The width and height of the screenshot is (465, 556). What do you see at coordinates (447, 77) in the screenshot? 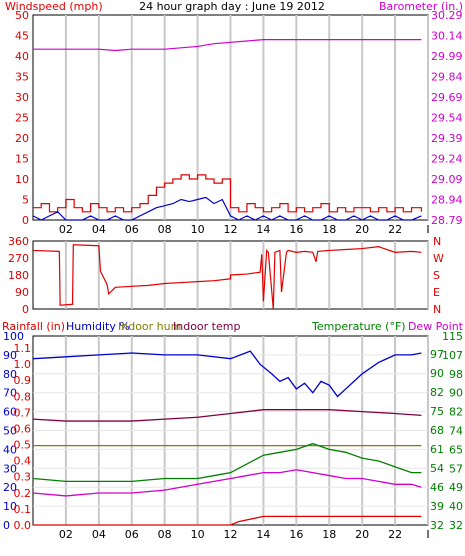
I see `y-tick-label: 29.84` at bounding box center [447, 77].